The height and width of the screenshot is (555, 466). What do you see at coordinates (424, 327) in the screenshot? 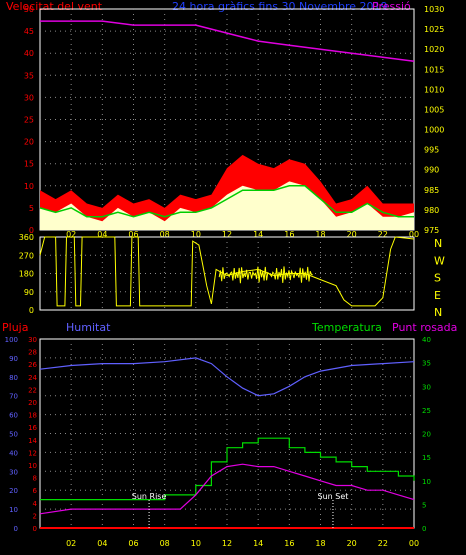
I see `dewpoint-label: Punt rosada` at bounding box center [424, 327].